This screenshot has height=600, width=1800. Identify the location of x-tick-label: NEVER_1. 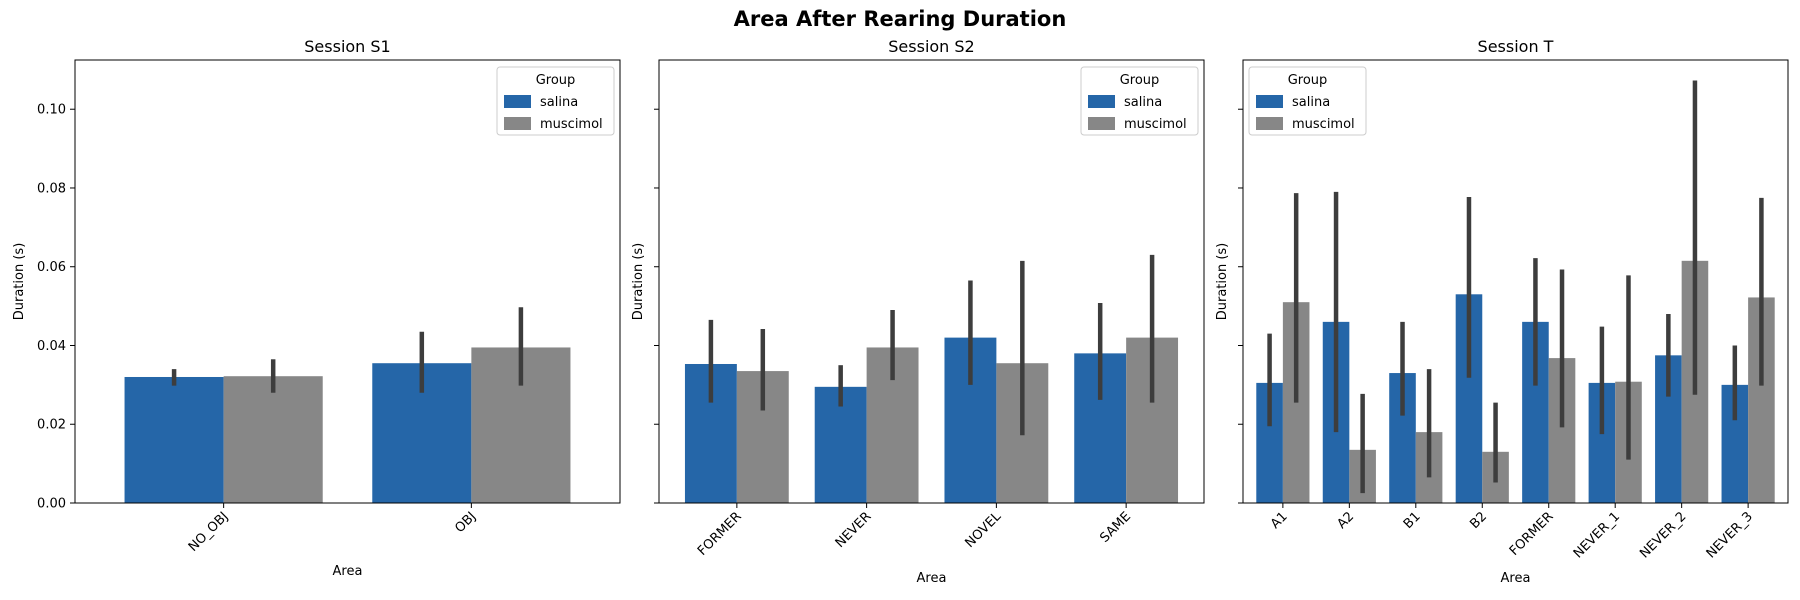
(1597, 535).